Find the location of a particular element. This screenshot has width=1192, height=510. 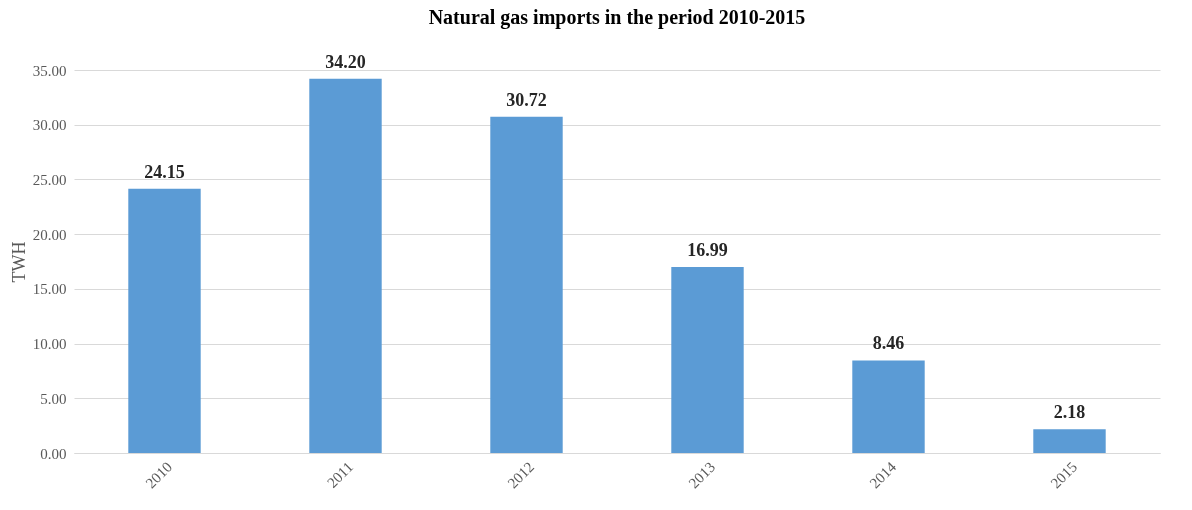

y-tick-label: 25.00 is located at coordinates (49, 179).